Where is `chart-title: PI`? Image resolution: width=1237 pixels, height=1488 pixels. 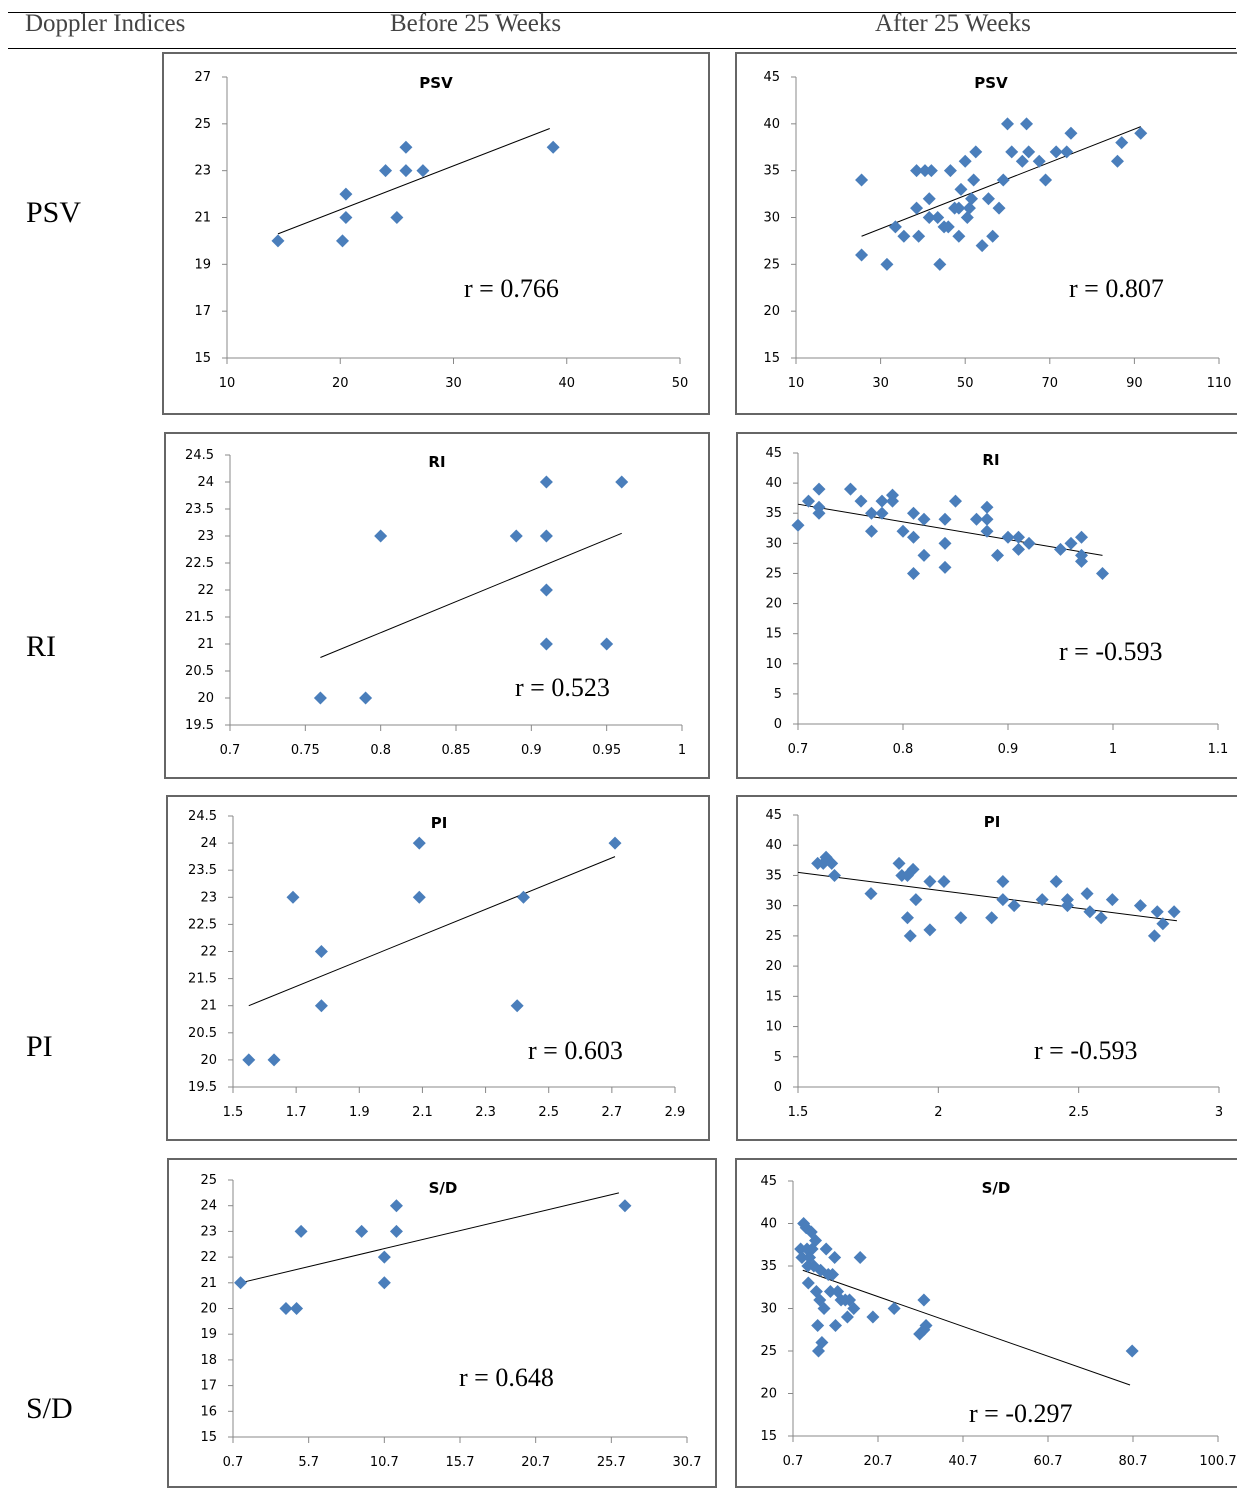
chart-title: PI is located at coordinates (992, 822).